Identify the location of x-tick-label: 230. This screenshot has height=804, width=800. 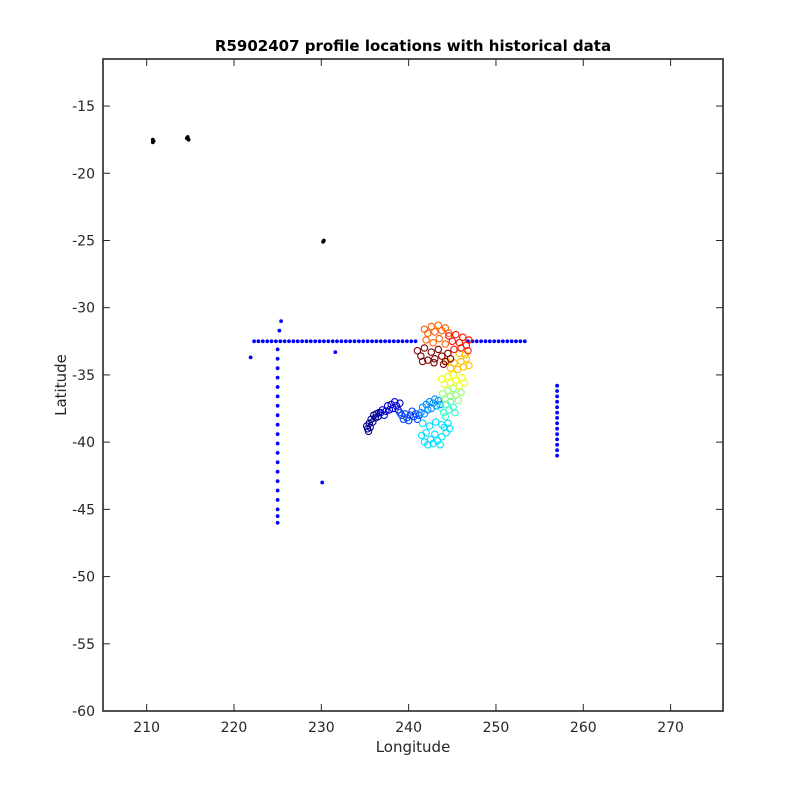
(321, 728).